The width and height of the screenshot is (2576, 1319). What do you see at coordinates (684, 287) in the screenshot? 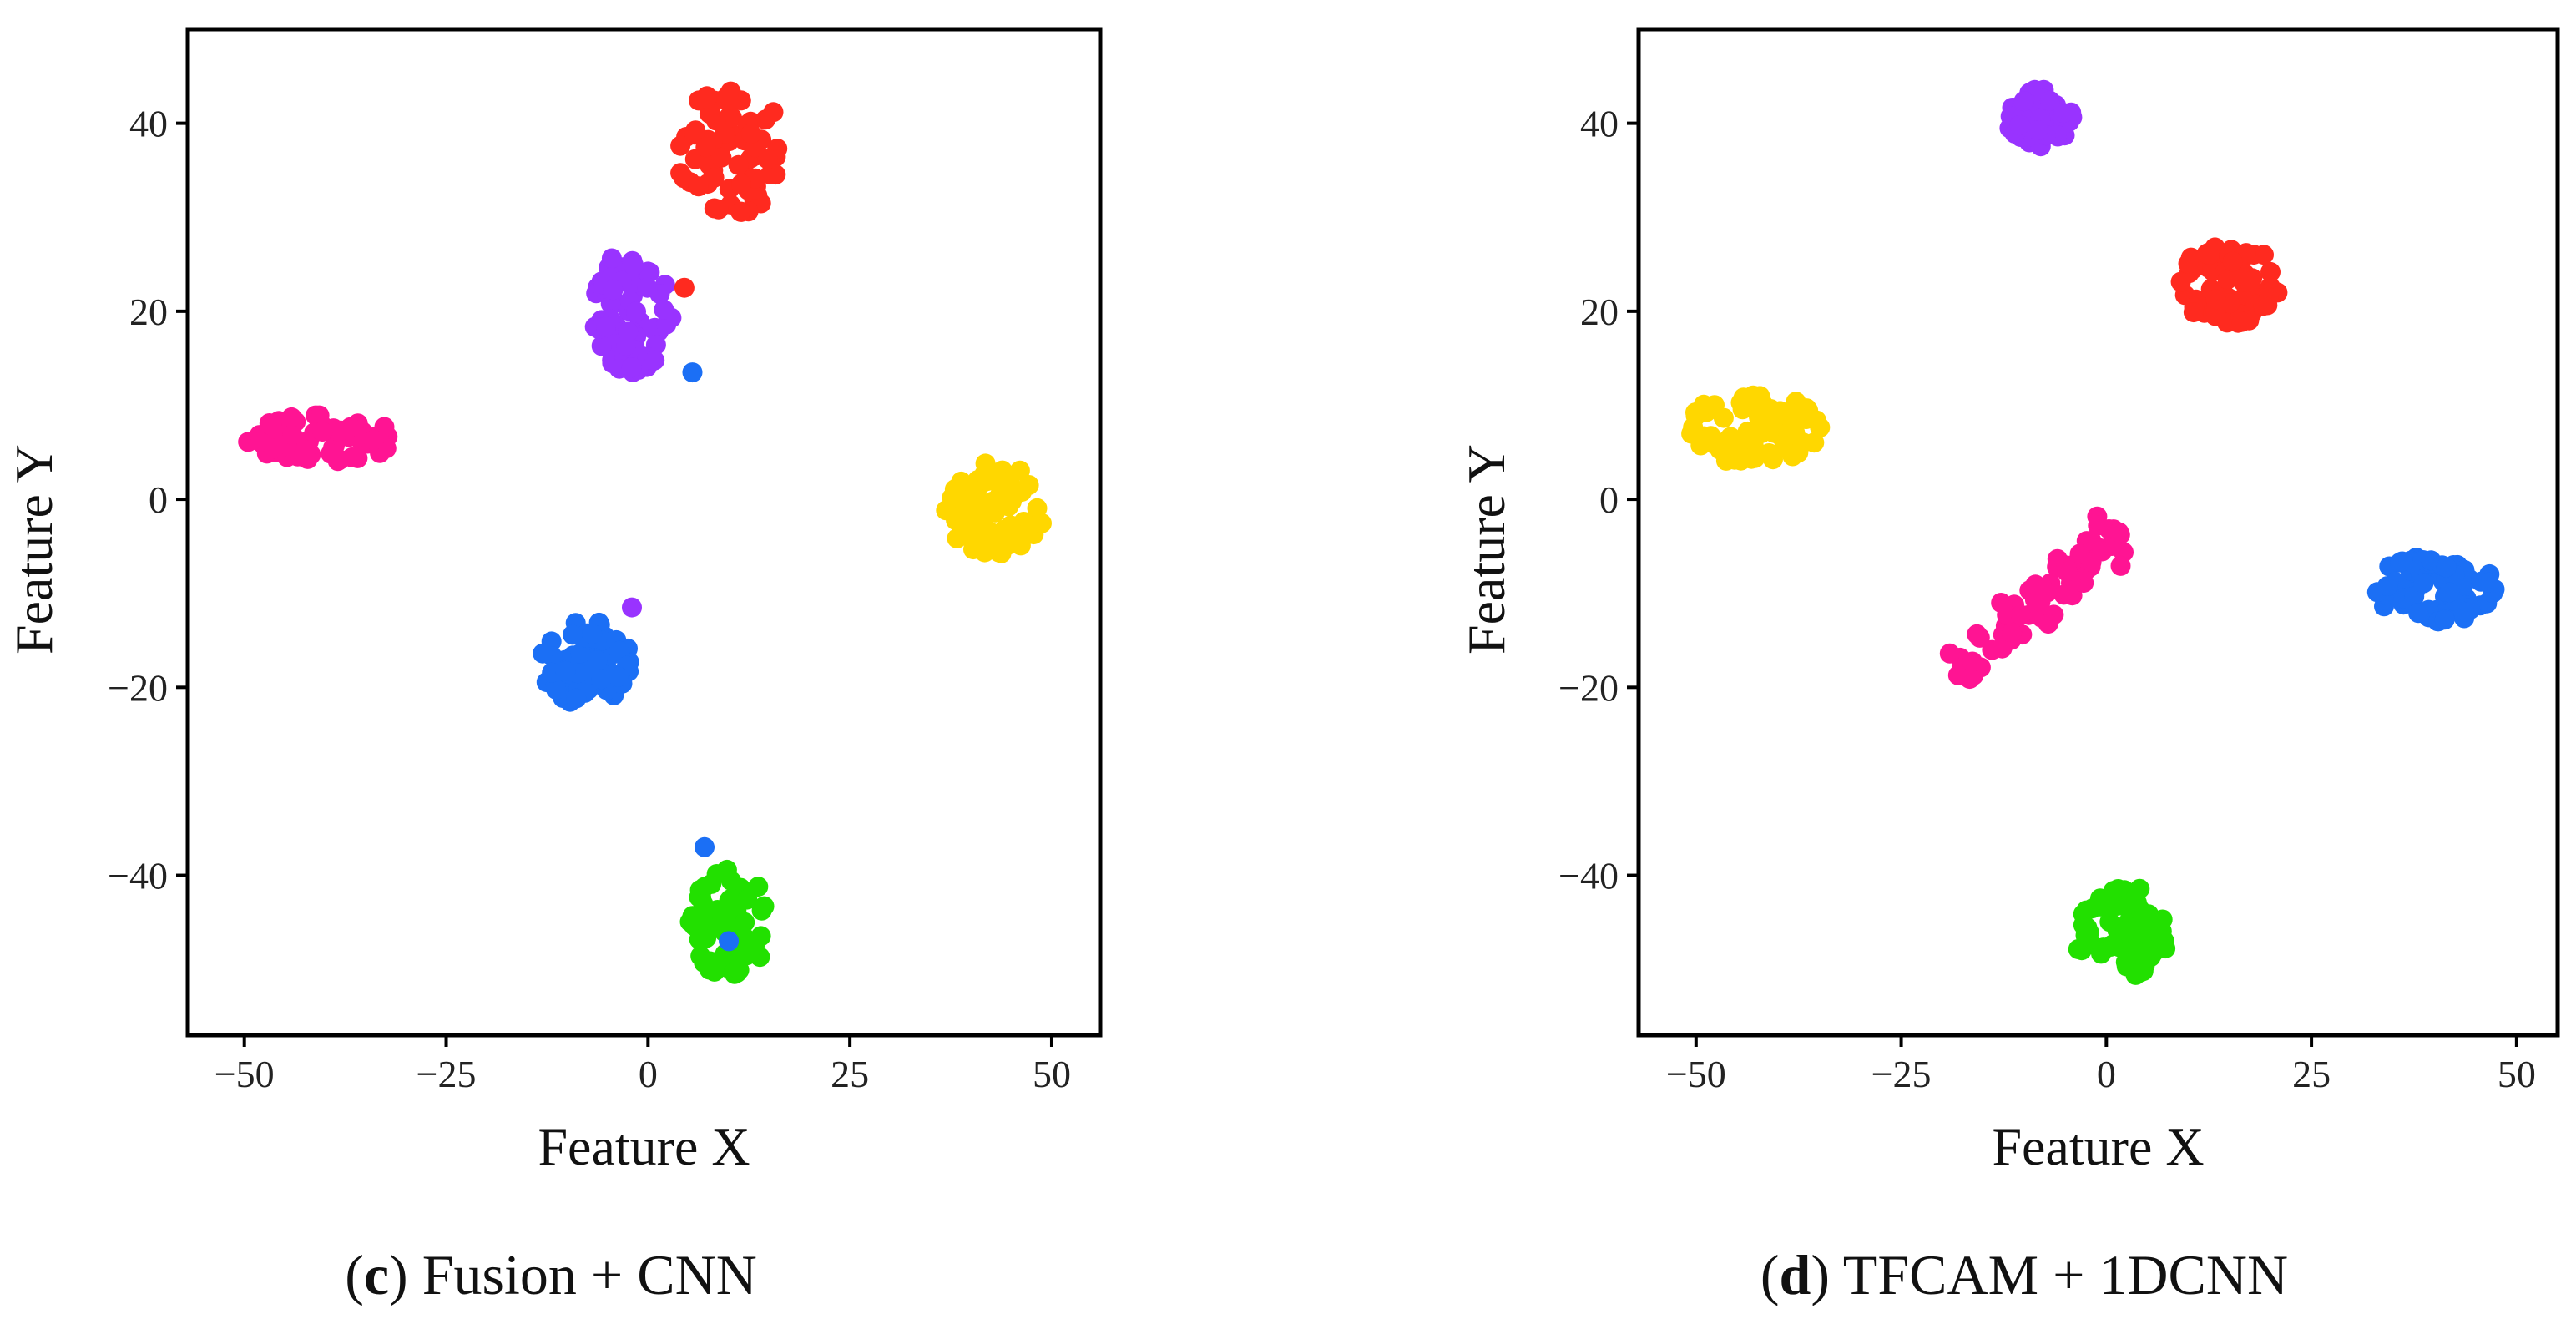
I see `point-outlier-red` at bounding box center [684, 287].